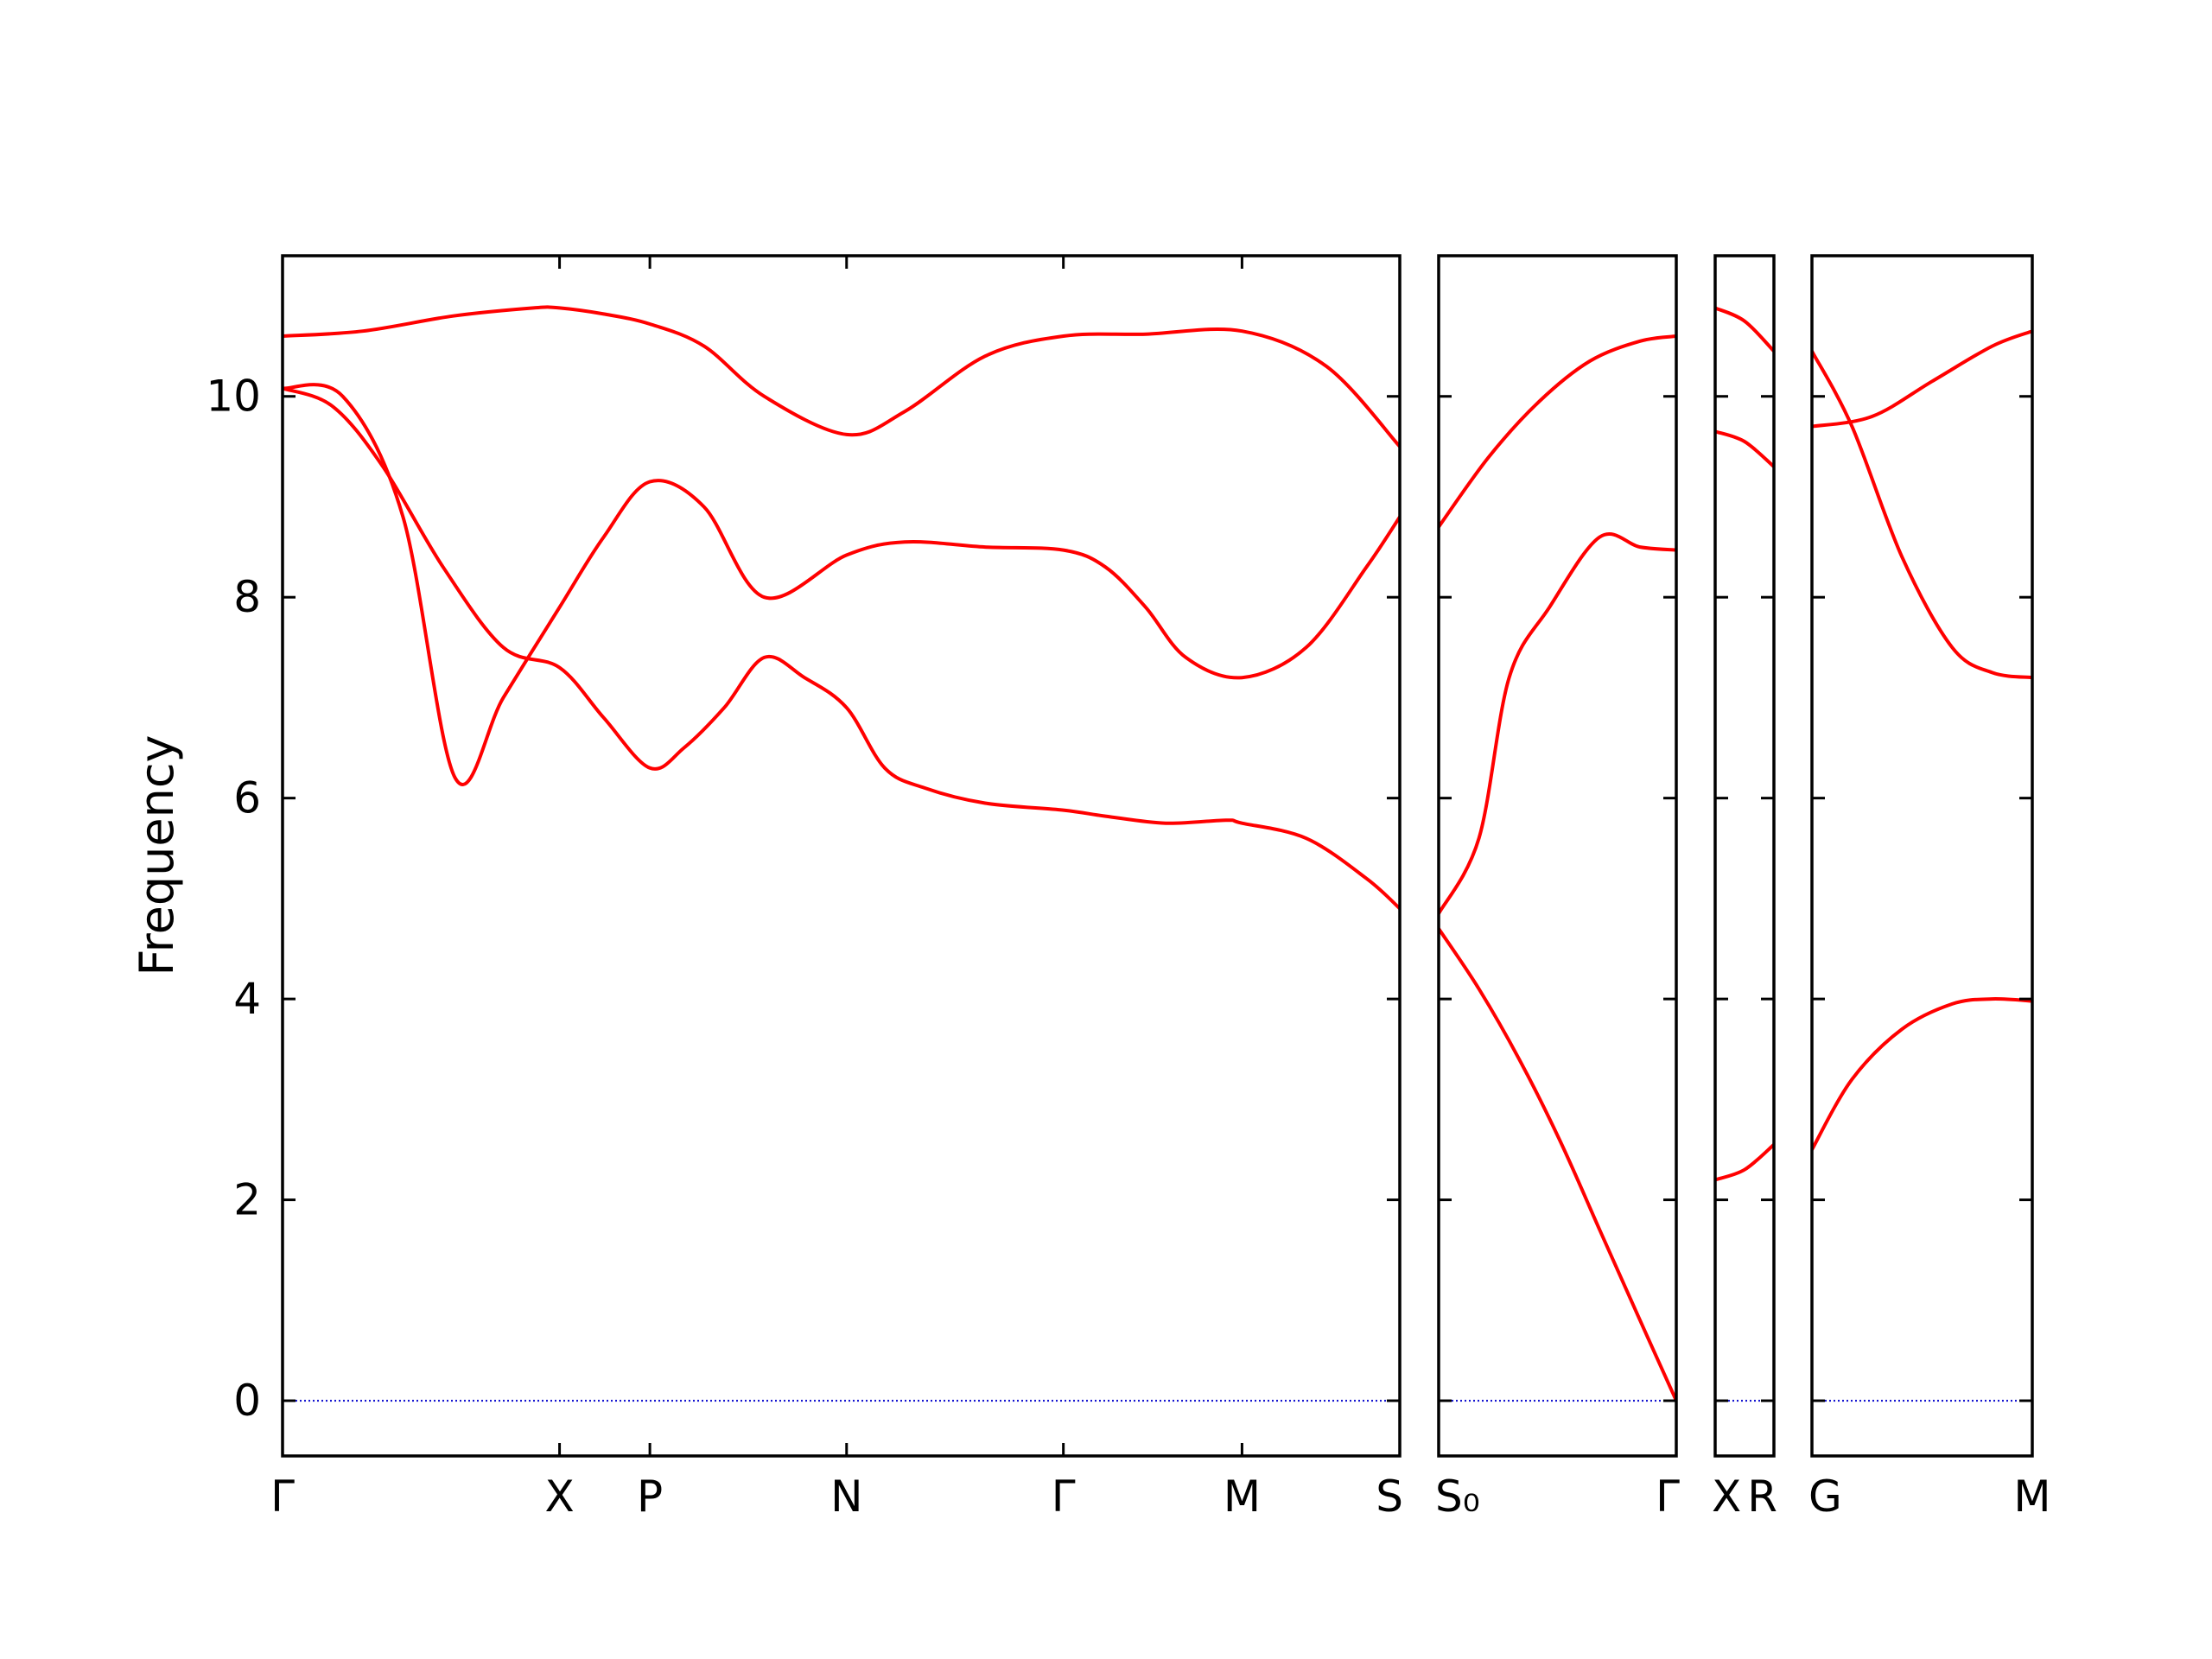 The width and height of the screenshot is (2212, 1659). I want to click on y-tick-label: 0, so click(247, 1401).